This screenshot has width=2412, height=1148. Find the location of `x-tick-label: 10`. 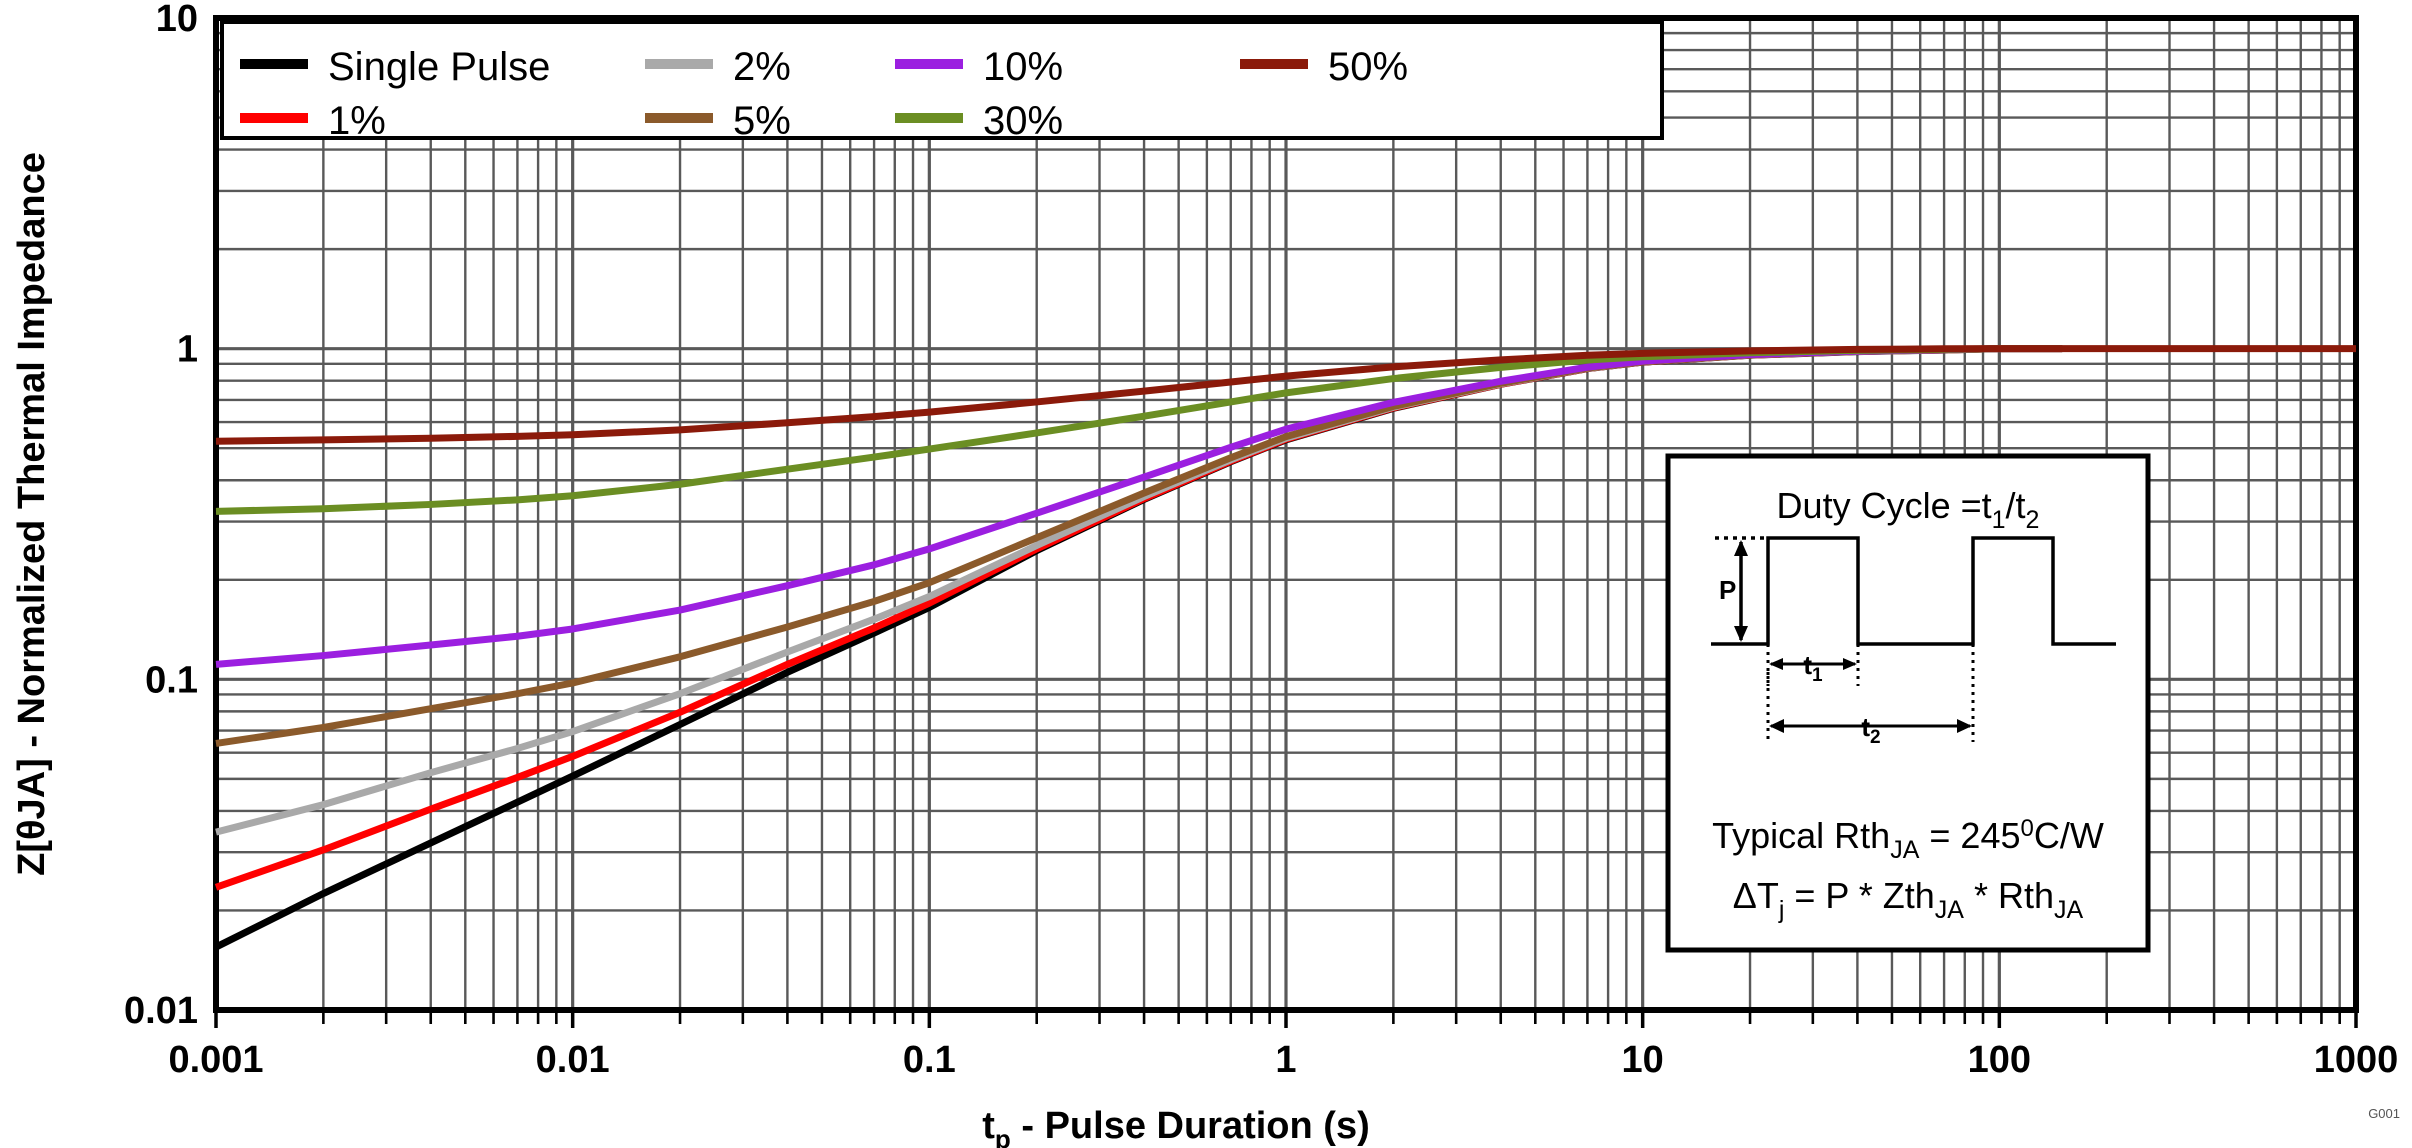

x-tick-label: 10 is located at coordinates (1643, 1060).